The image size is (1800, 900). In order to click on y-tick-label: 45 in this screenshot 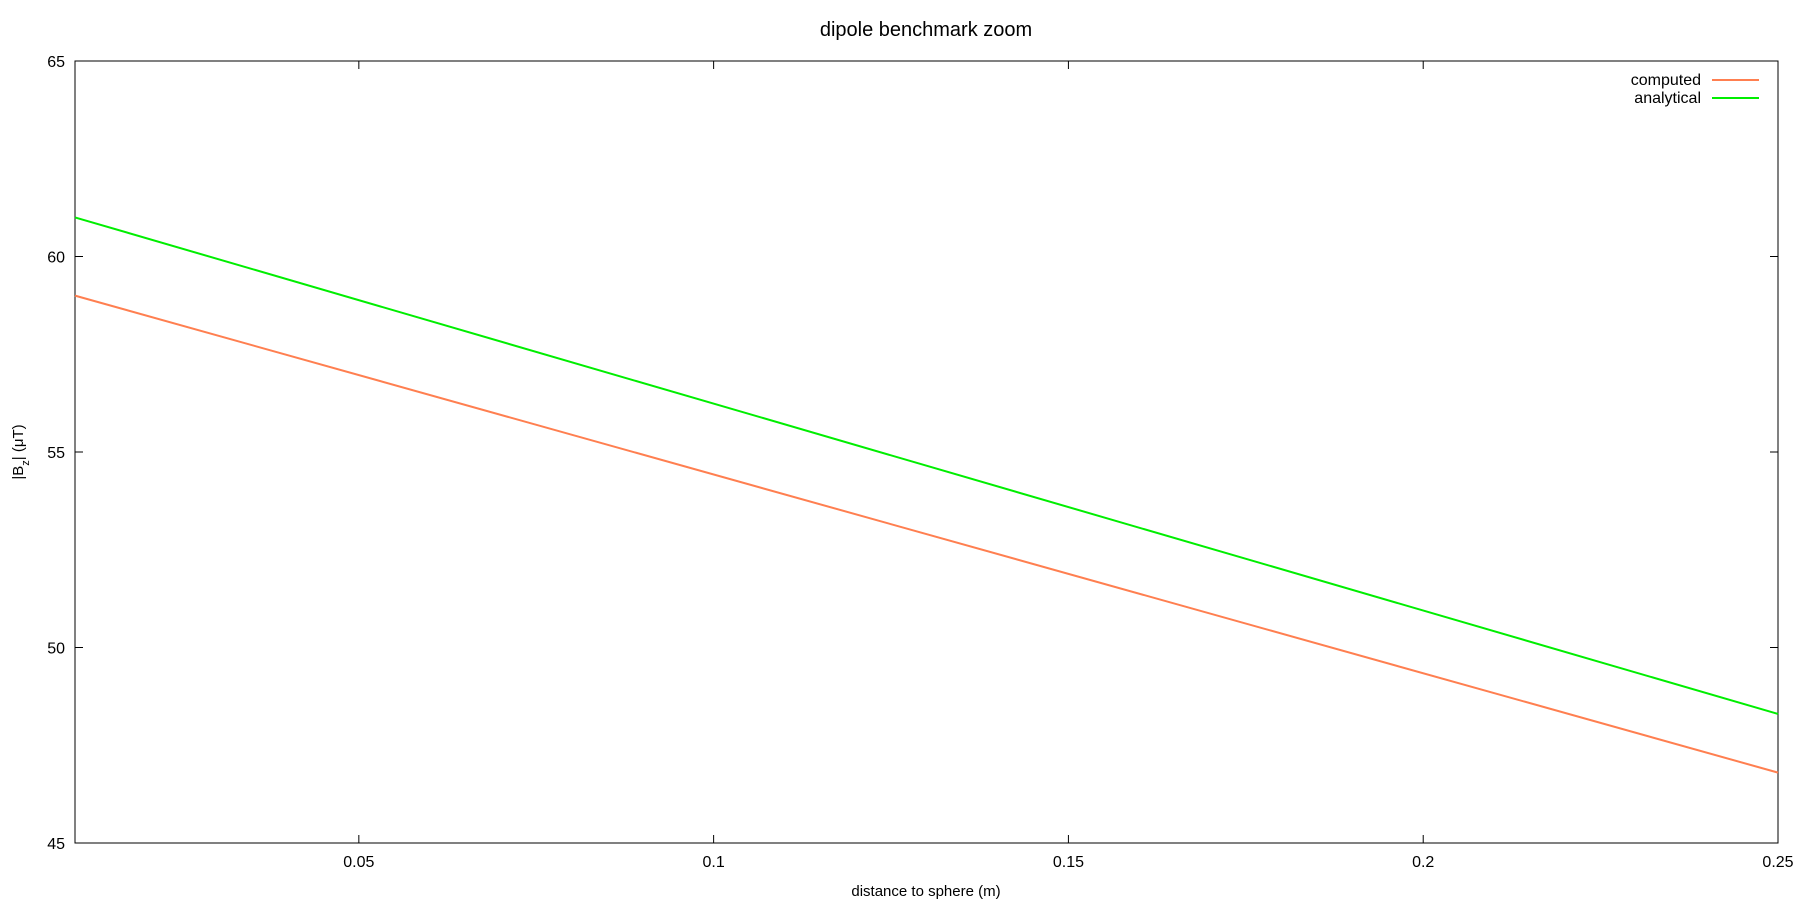, I will do `click(56, 844)`.